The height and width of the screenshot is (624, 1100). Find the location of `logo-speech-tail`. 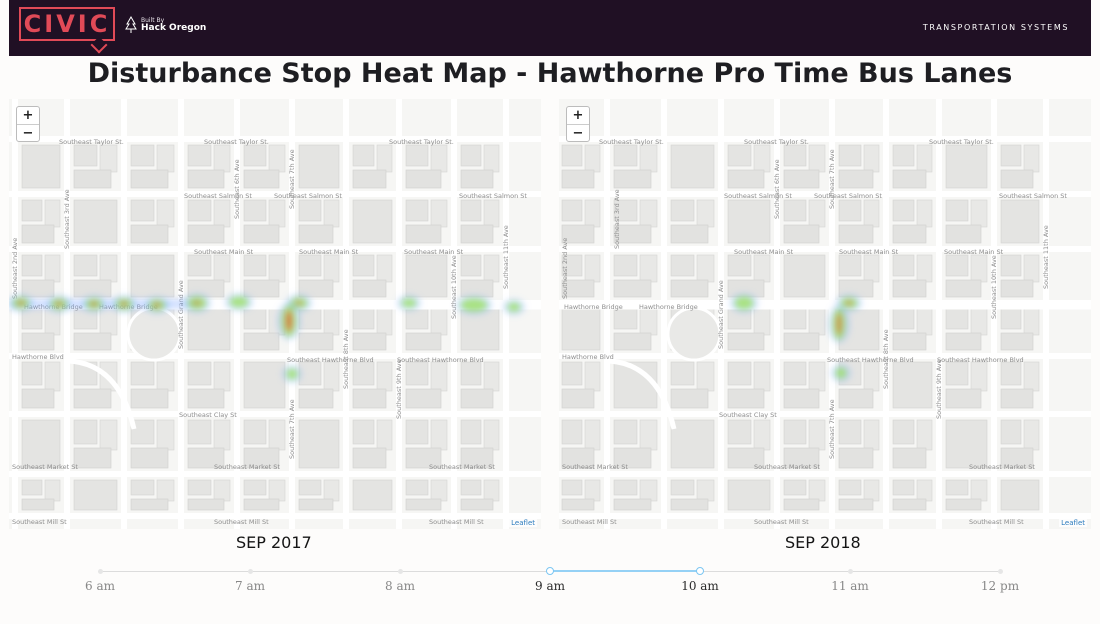

logo-speech-tail is located at coordinates (99, 45).